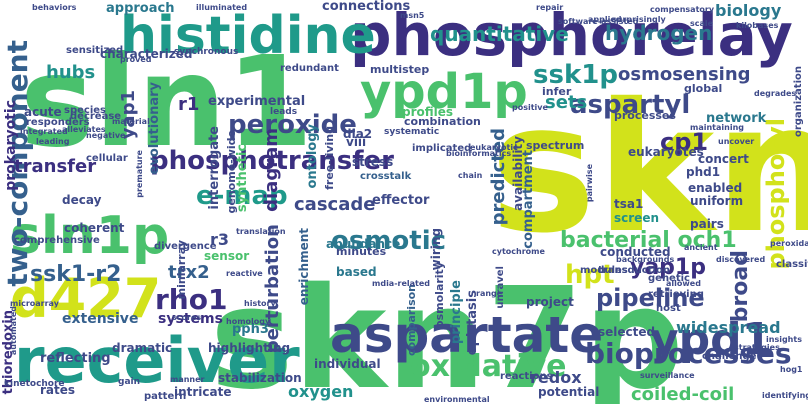  I want to click on word: redox, so click(556, 377).